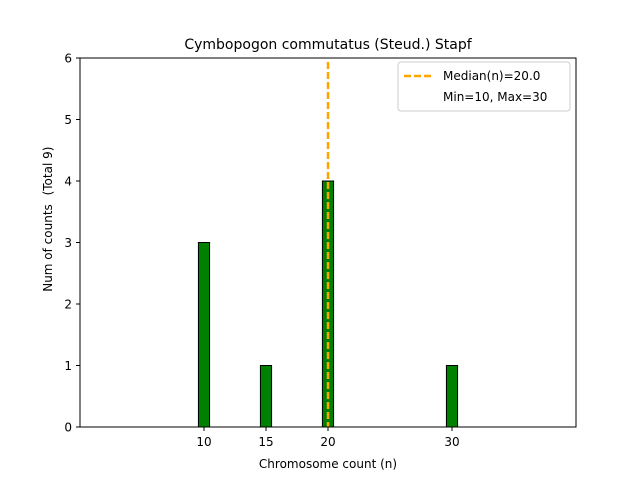 The width and height of the screenshot is (640, 484). Describe the element at coordinates (68, 59) in the screenshot. I see `y-tick-label: 6` at that location.